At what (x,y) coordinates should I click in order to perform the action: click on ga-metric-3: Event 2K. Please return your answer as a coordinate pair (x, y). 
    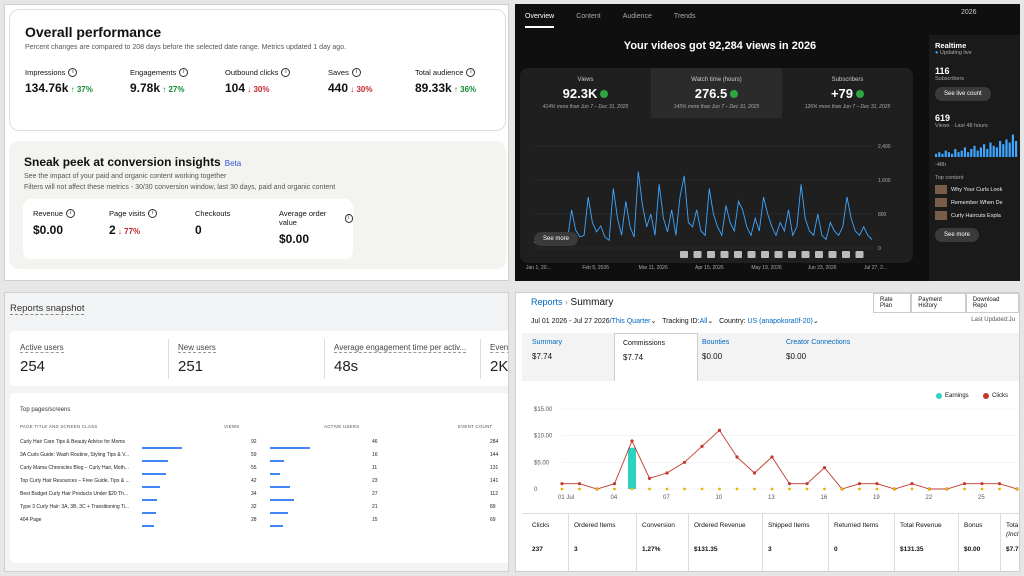
    Looking at the image, I should click on (499, 359).